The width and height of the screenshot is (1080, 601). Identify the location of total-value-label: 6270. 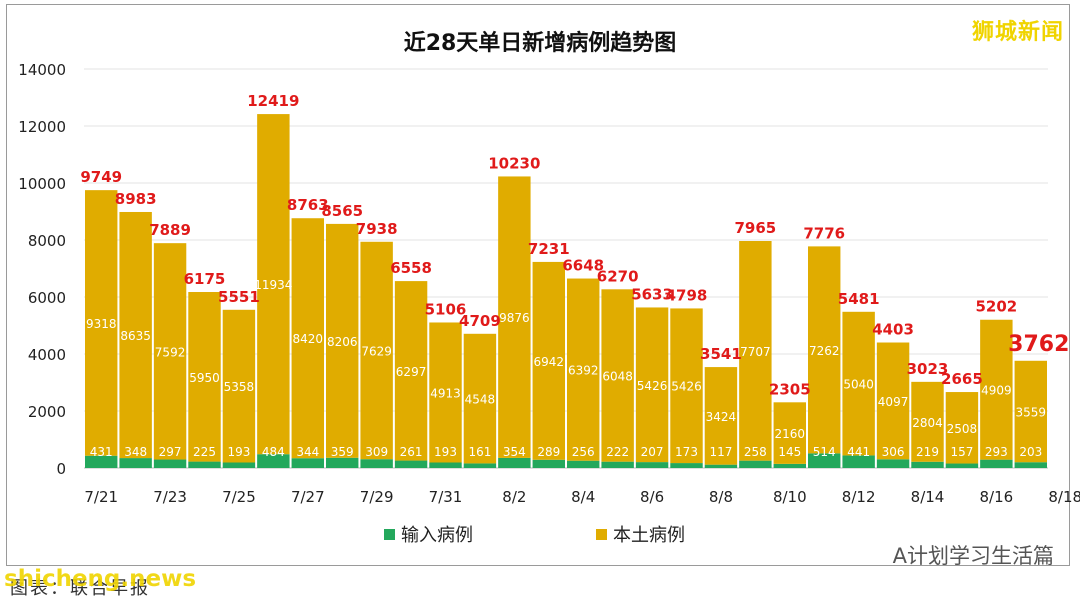
(618, 276).